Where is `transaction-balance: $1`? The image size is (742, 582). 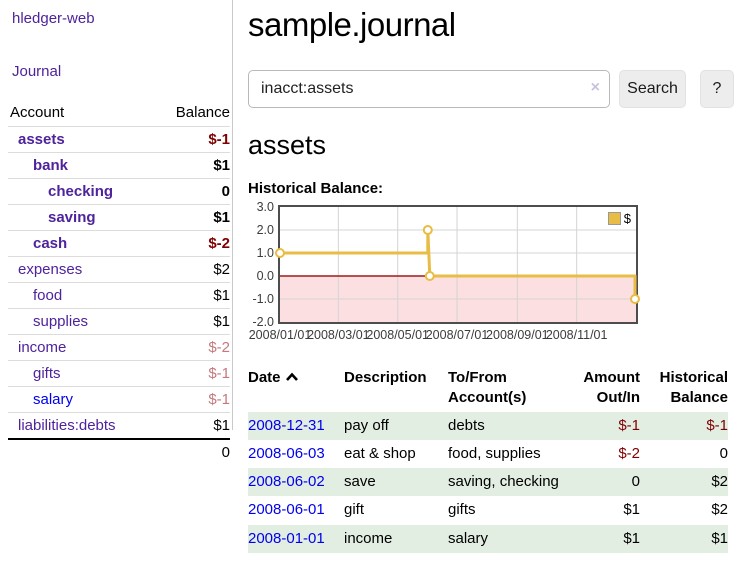 transaction-balance: $1 is located at coordinates (719, 538).